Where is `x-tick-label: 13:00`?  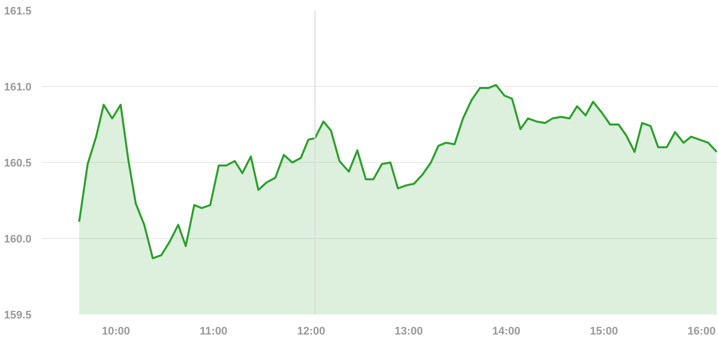 x-tick-label: 13:00 is located at coordinates (408, 332).